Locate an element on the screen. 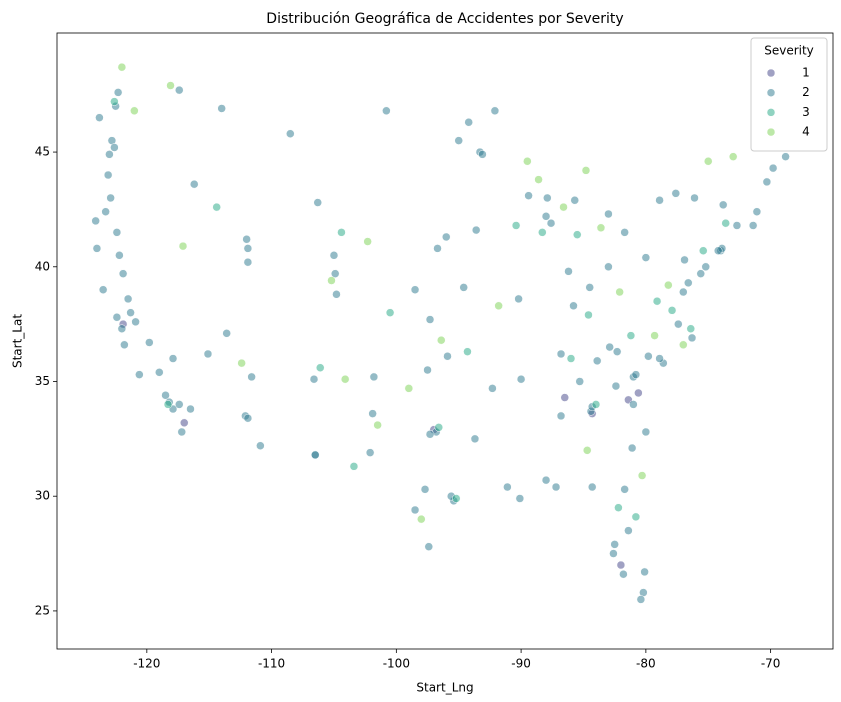 The width and height of the screenshot is (841, 702). legend-title: Severity is located at coordinates (789, 51).